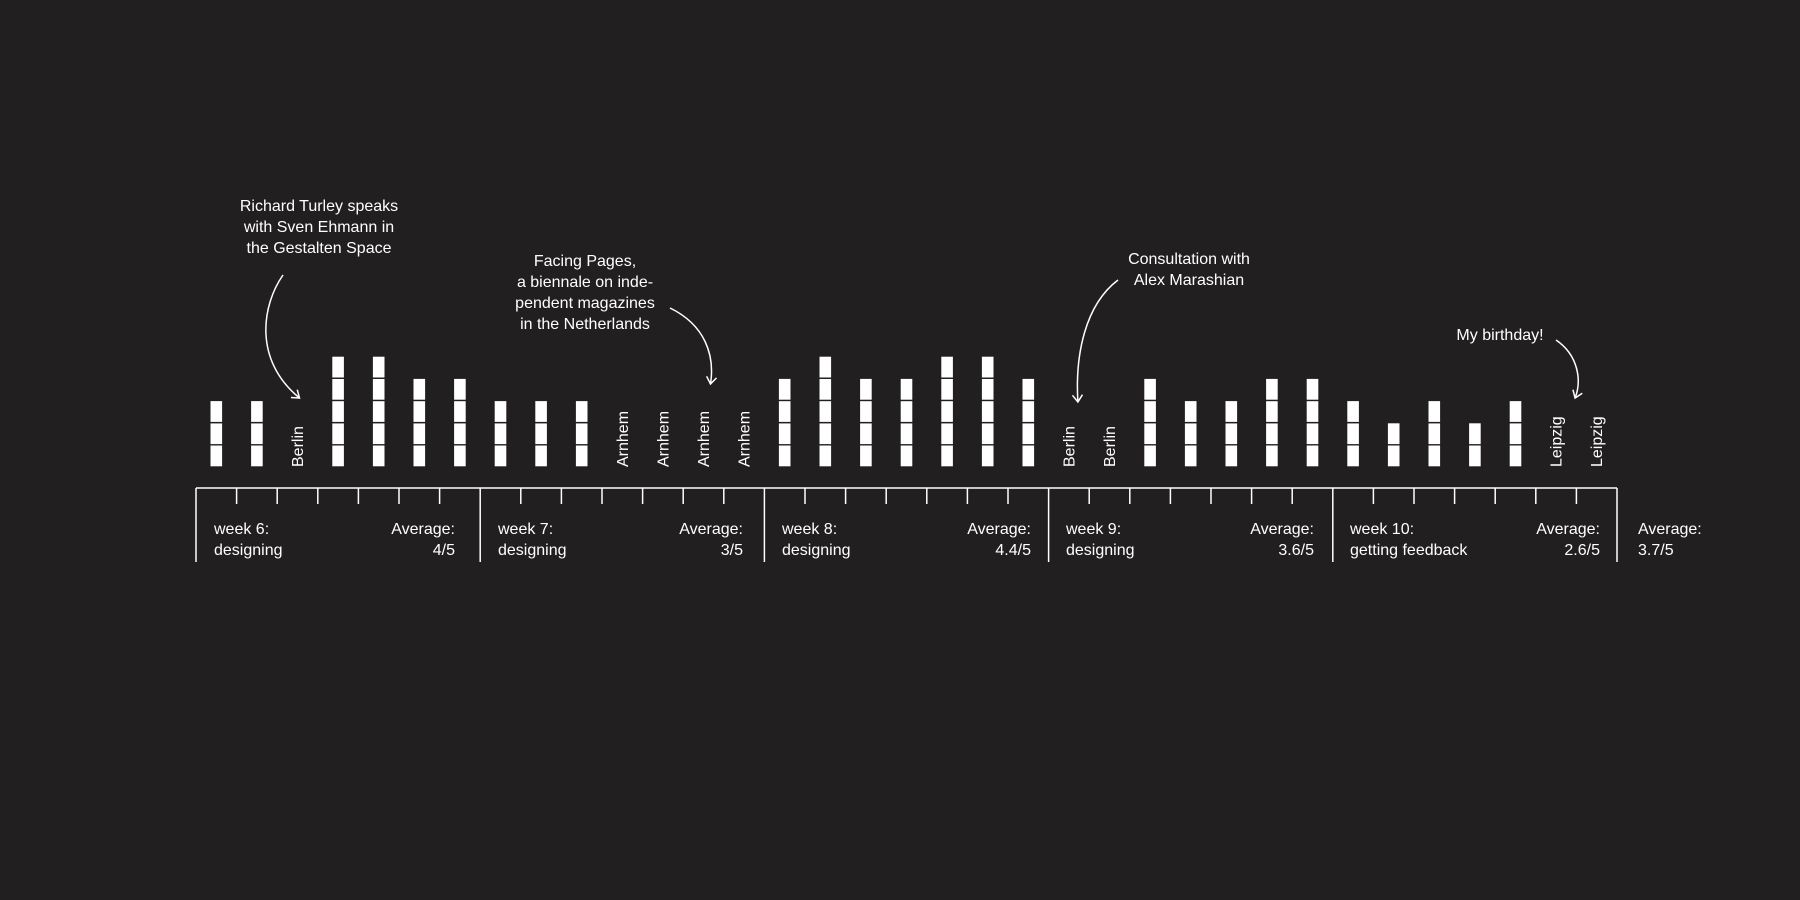 Image resolution: width=1800 pixels, height=900 pixels. What do you see at coordinates (1095, 341) in the screenshot?
I see `arrow-consultation` at bounding box center [1095, 341].